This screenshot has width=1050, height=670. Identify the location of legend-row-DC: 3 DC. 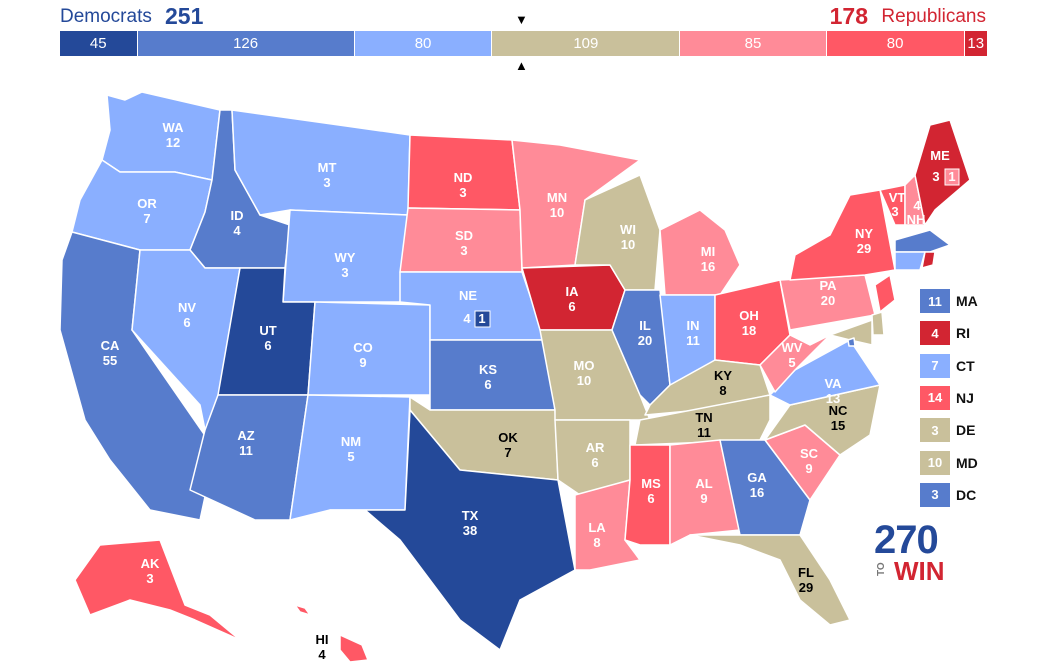
(948, 494).